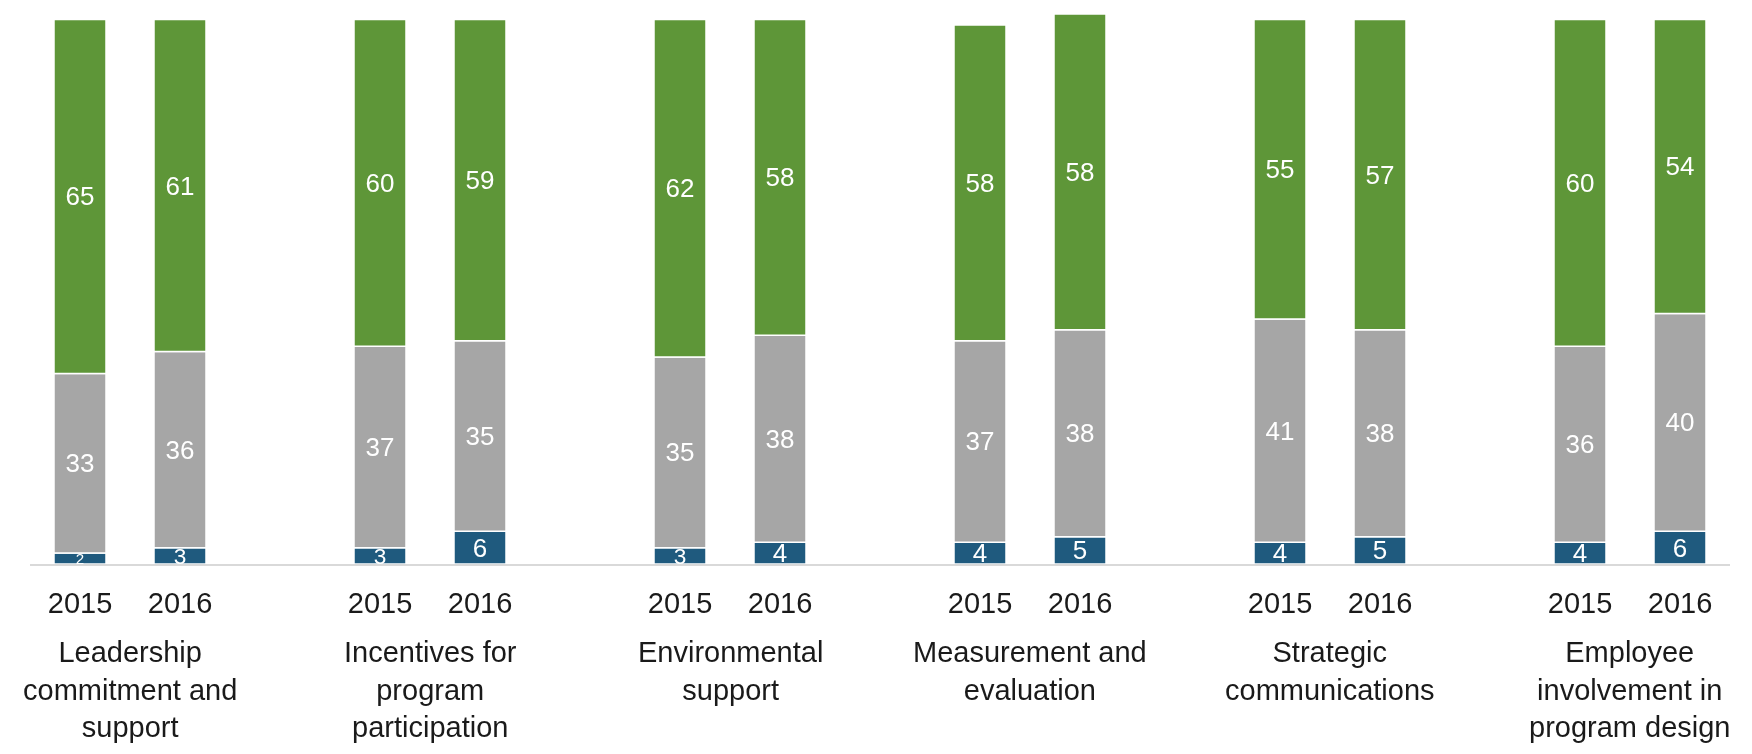  I want to click on text: Strategic communications, so click(1330, 671).